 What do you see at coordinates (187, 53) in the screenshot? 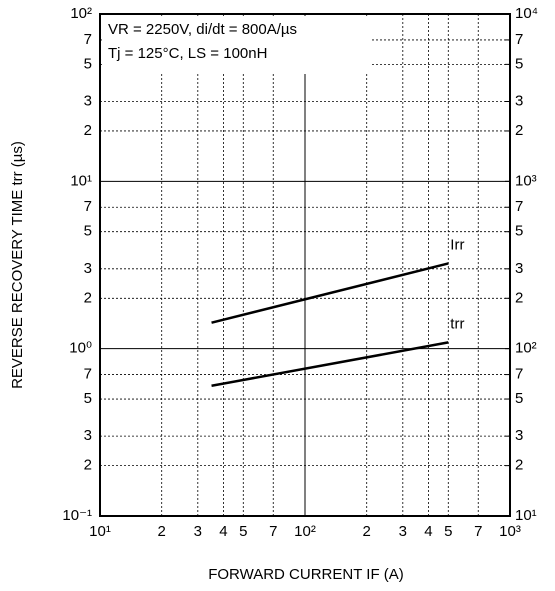
I see `annotation: Tj = 125°C, LS = 100nH` at bounding box center [187, 53].